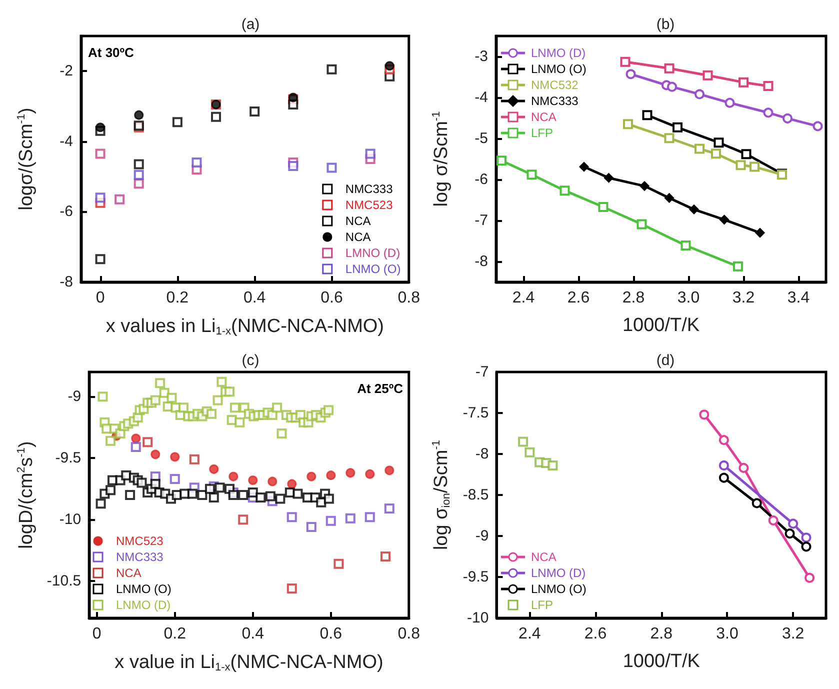 The height and width of the screenshot is (689, 839). I want to click on y-axis-title: logD/(cm2s-1), so click(26, 495).